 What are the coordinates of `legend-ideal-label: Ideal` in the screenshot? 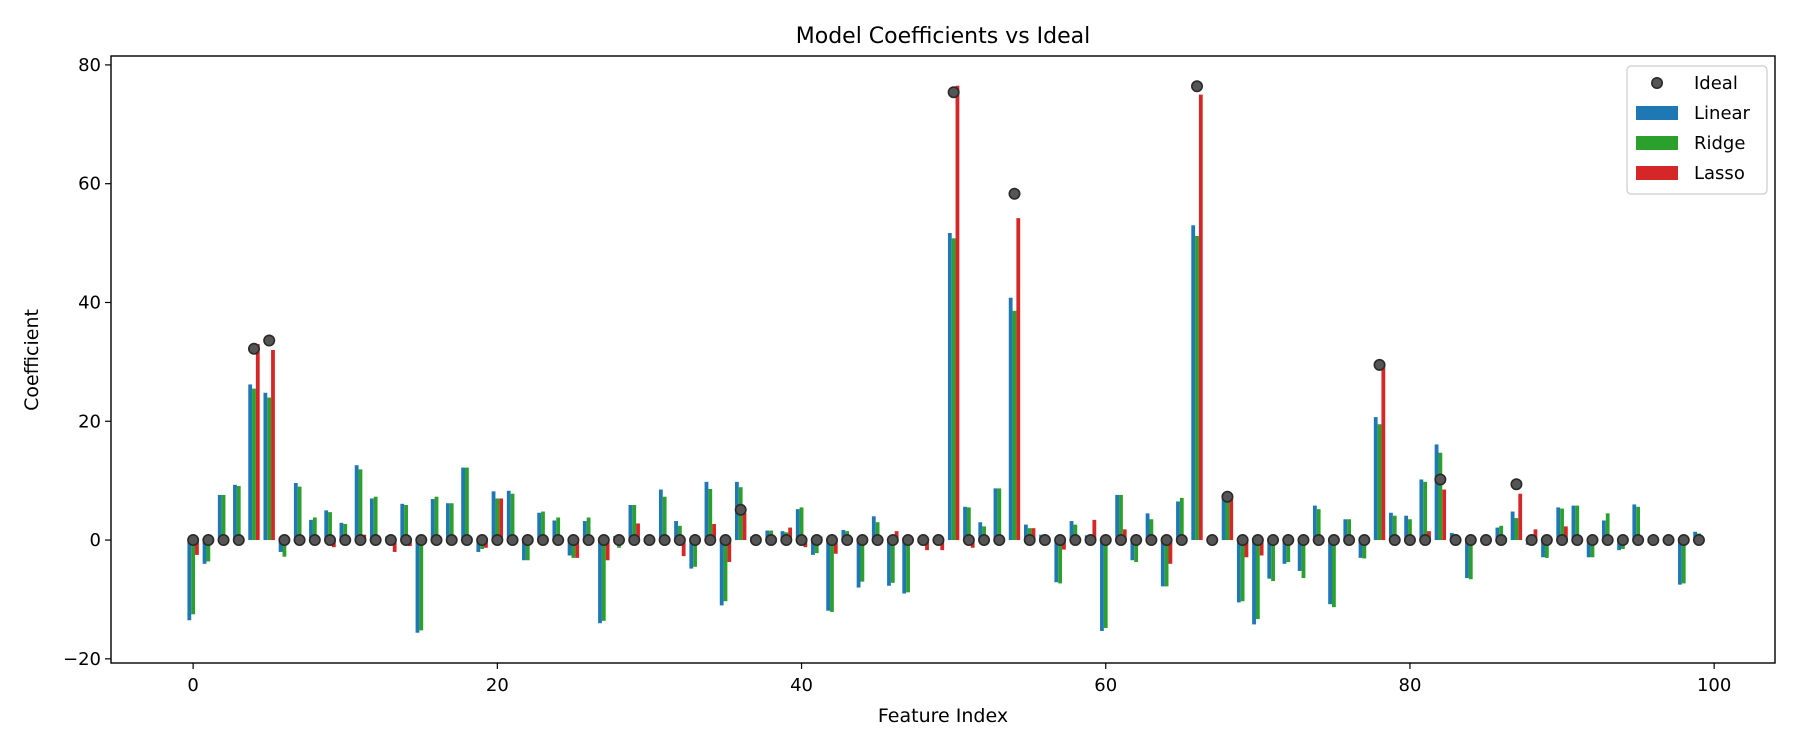 It's located at (1716, 83).